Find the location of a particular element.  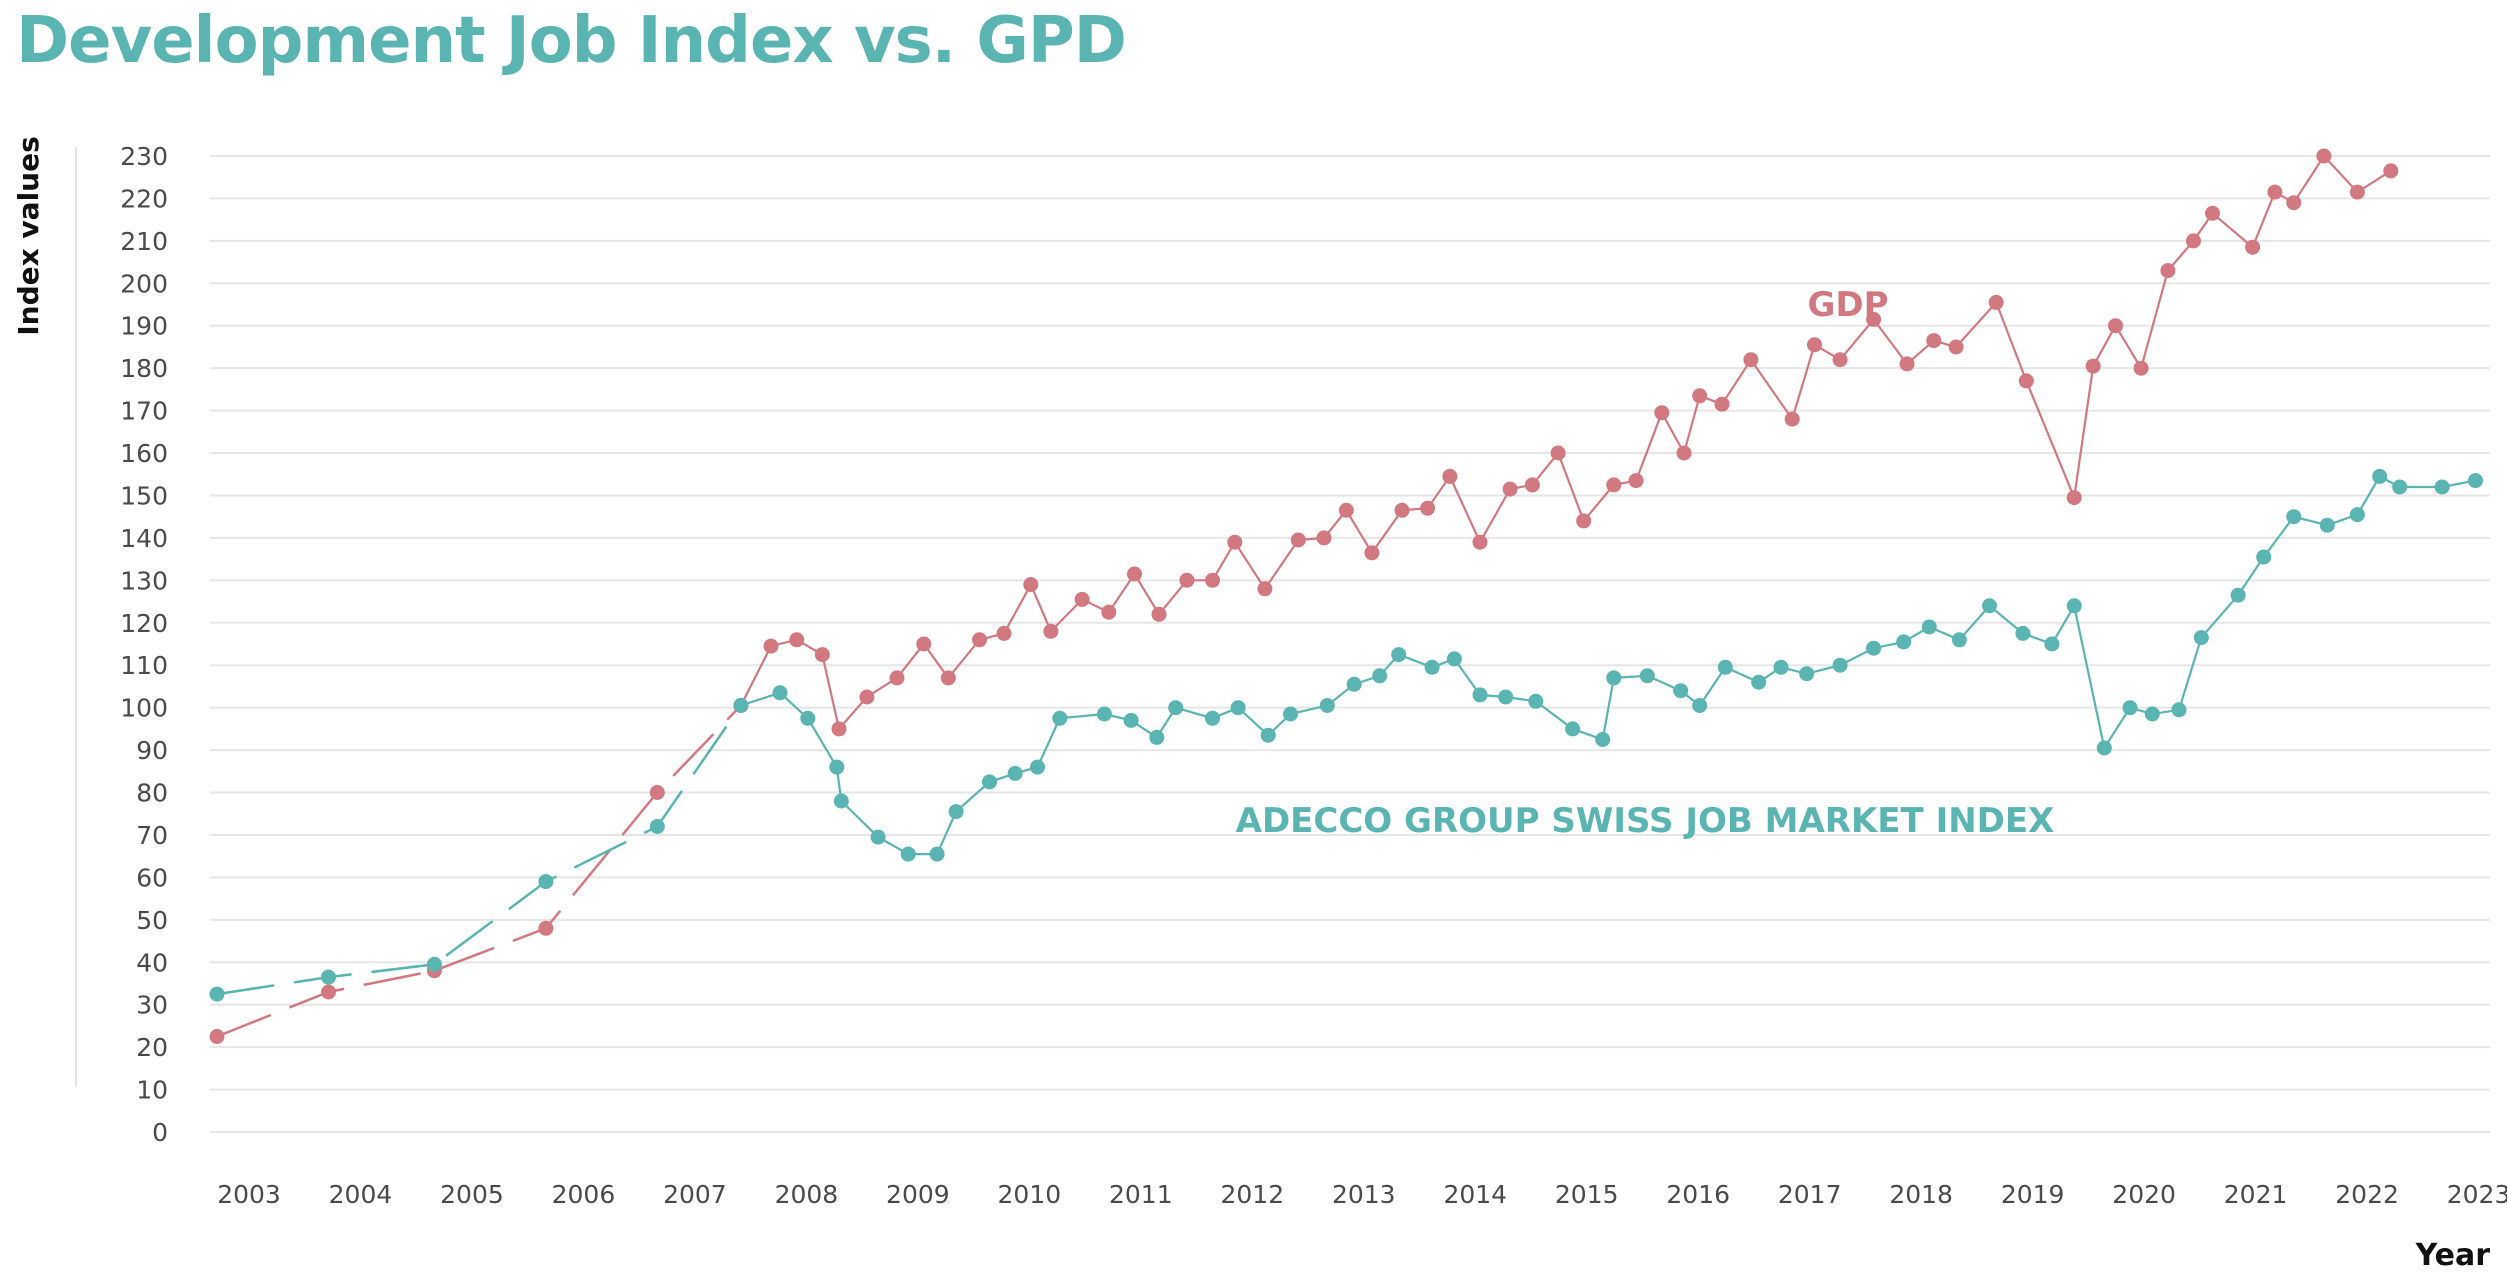

x-tick-label: 2011 is located at coordinates (1141, 1194).